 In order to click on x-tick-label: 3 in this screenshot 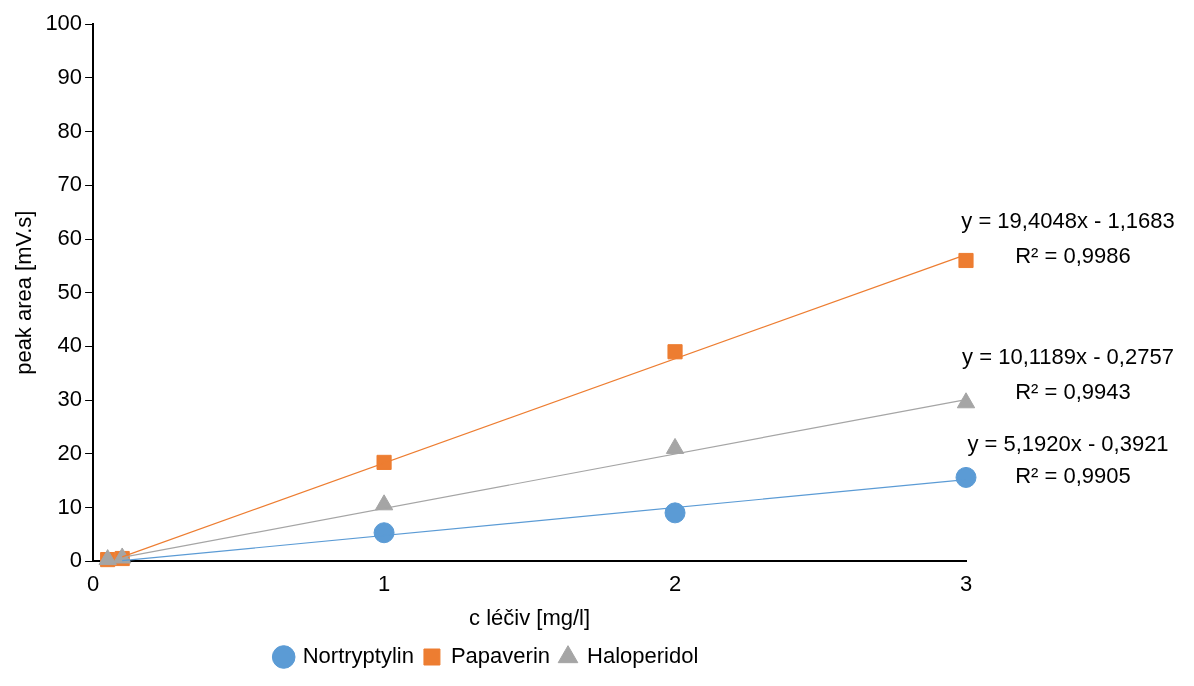, I will do `click(966, 584)`.